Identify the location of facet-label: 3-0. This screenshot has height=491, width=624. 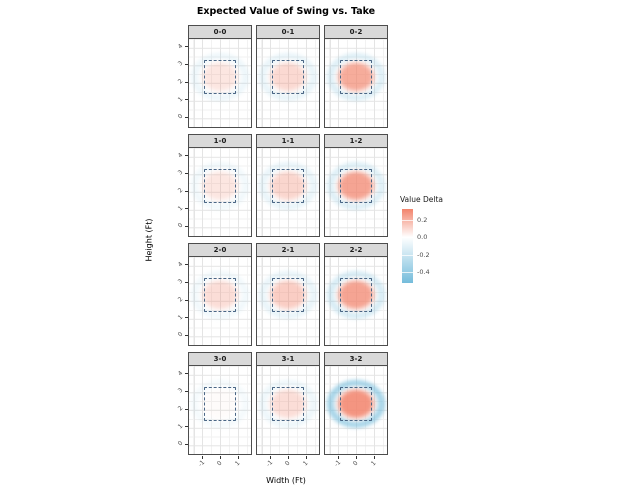
(220, 359).